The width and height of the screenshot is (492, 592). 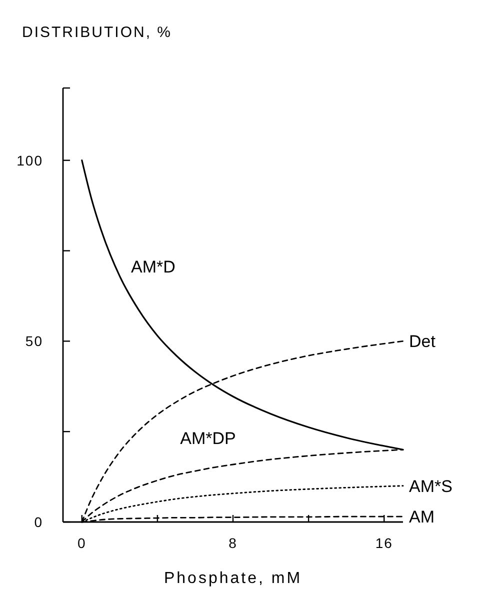 What do you see at coordinates (208, 438) in the screenshot?
I see `series-label: AM*DP` at bounding box center [208, 438].